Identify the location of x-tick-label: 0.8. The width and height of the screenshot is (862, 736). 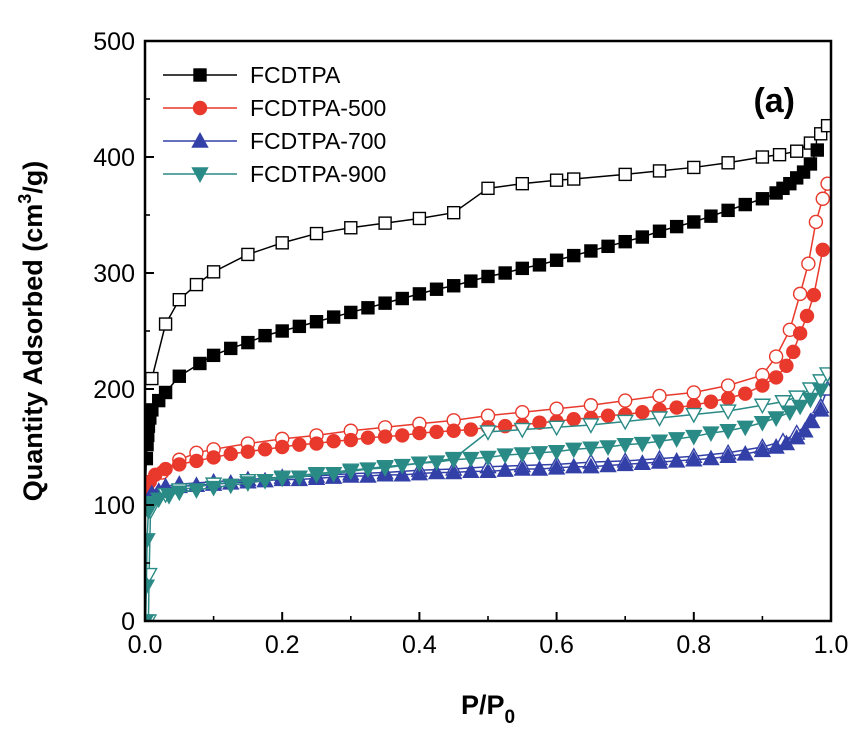
(693, 645).